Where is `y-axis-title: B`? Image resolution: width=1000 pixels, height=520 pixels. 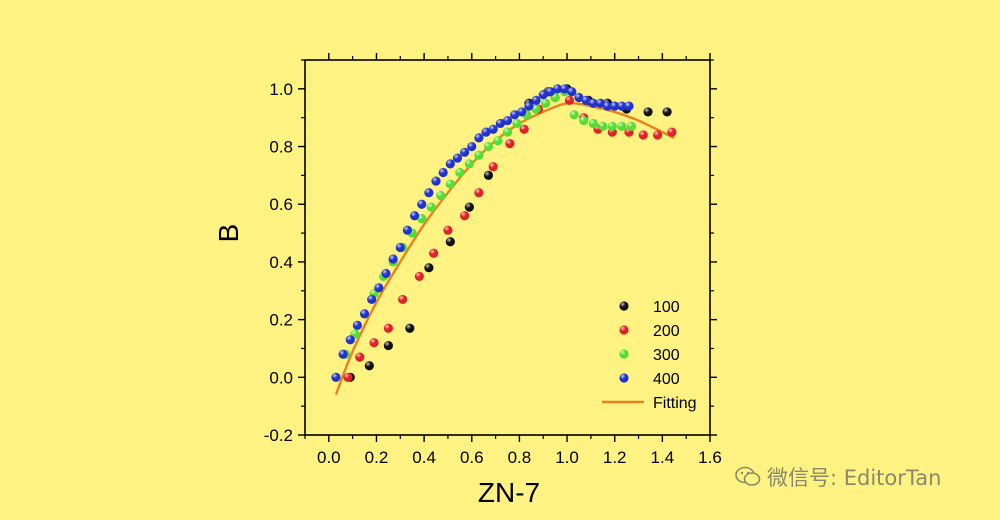
y-axis-title: B is located at coordinates (228, 233).